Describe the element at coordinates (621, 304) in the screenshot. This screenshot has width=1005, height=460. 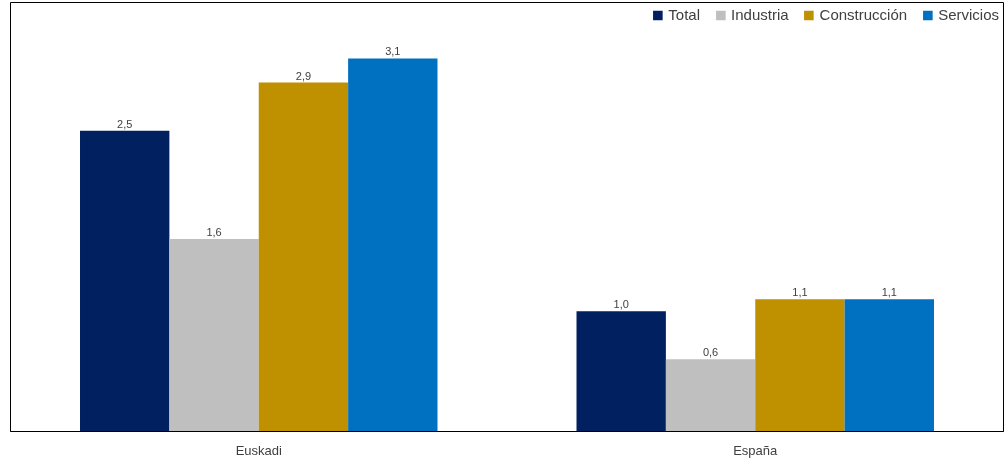
I see `data-label: 1,0` at that location.